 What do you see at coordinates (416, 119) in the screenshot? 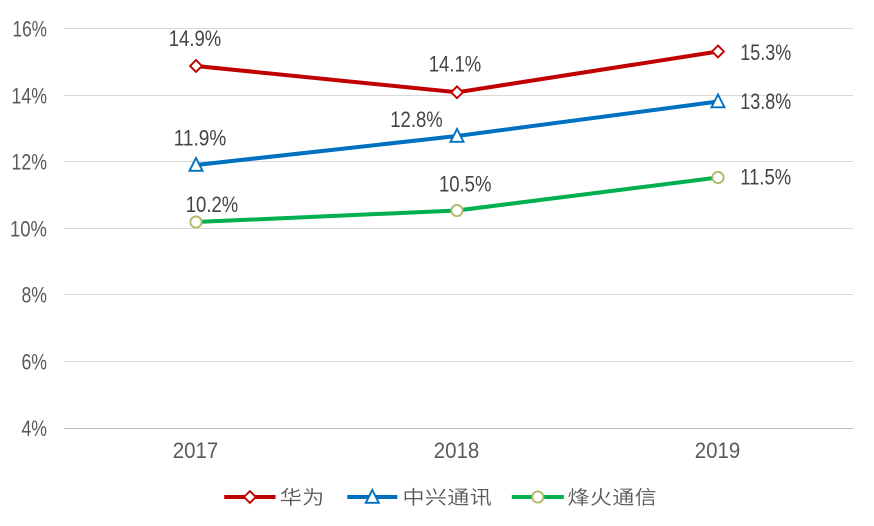
I see `svg-text: 12.8%` at bounding box center [416, 119].